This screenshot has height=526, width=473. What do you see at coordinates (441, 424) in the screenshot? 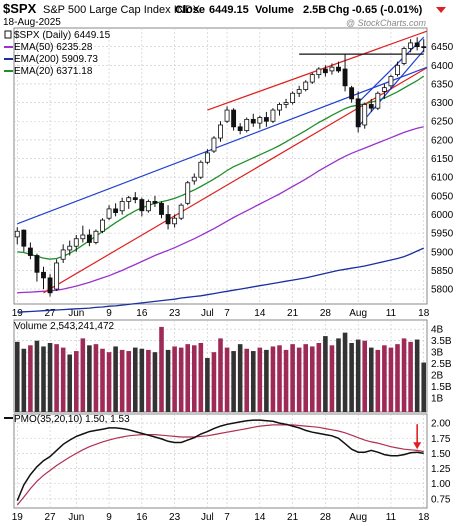
I see `pmo-y-tick-label: 2.00` at bounding box center [441, 424].